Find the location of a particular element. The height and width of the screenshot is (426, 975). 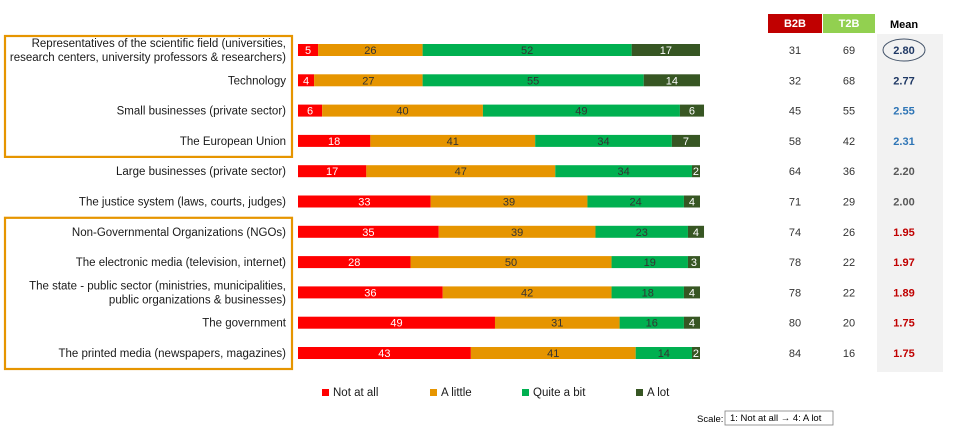

b2b-value: 31 is located at coordinates (795, 51).